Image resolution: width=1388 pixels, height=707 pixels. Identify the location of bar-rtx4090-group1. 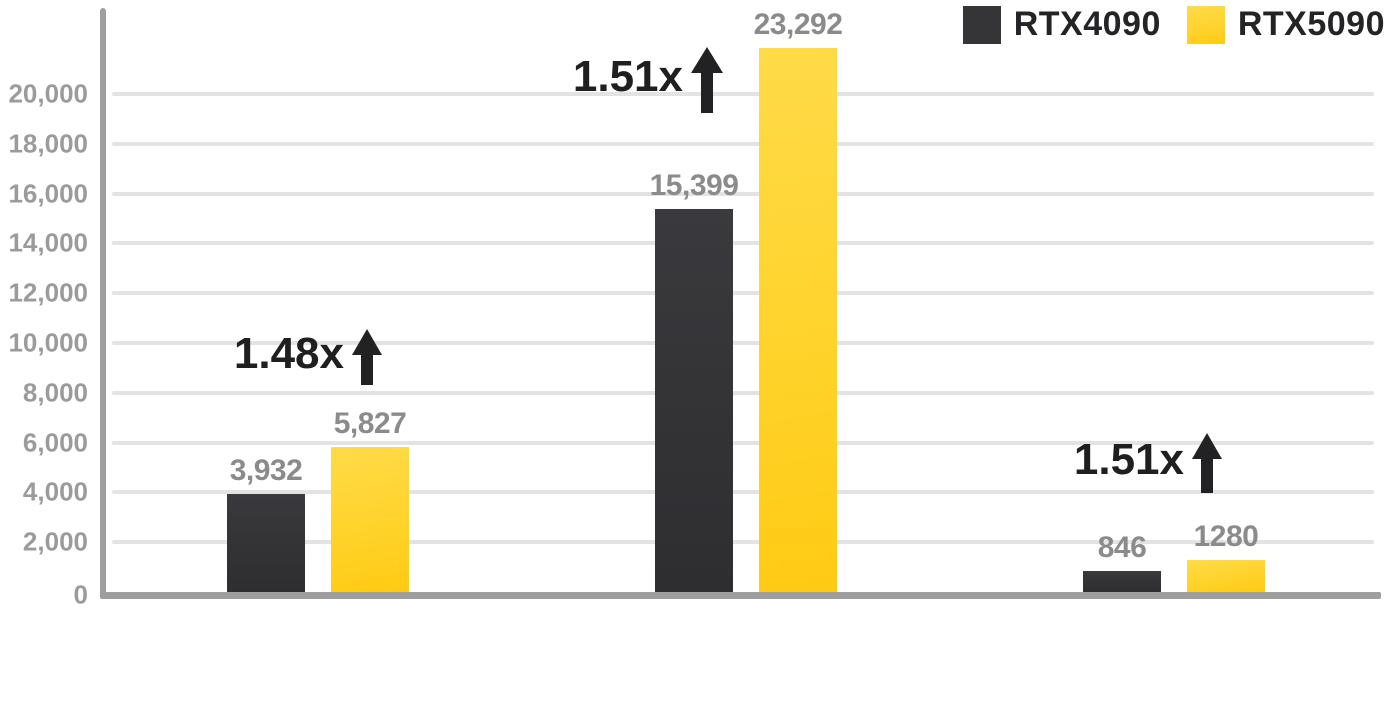
(266, 543).